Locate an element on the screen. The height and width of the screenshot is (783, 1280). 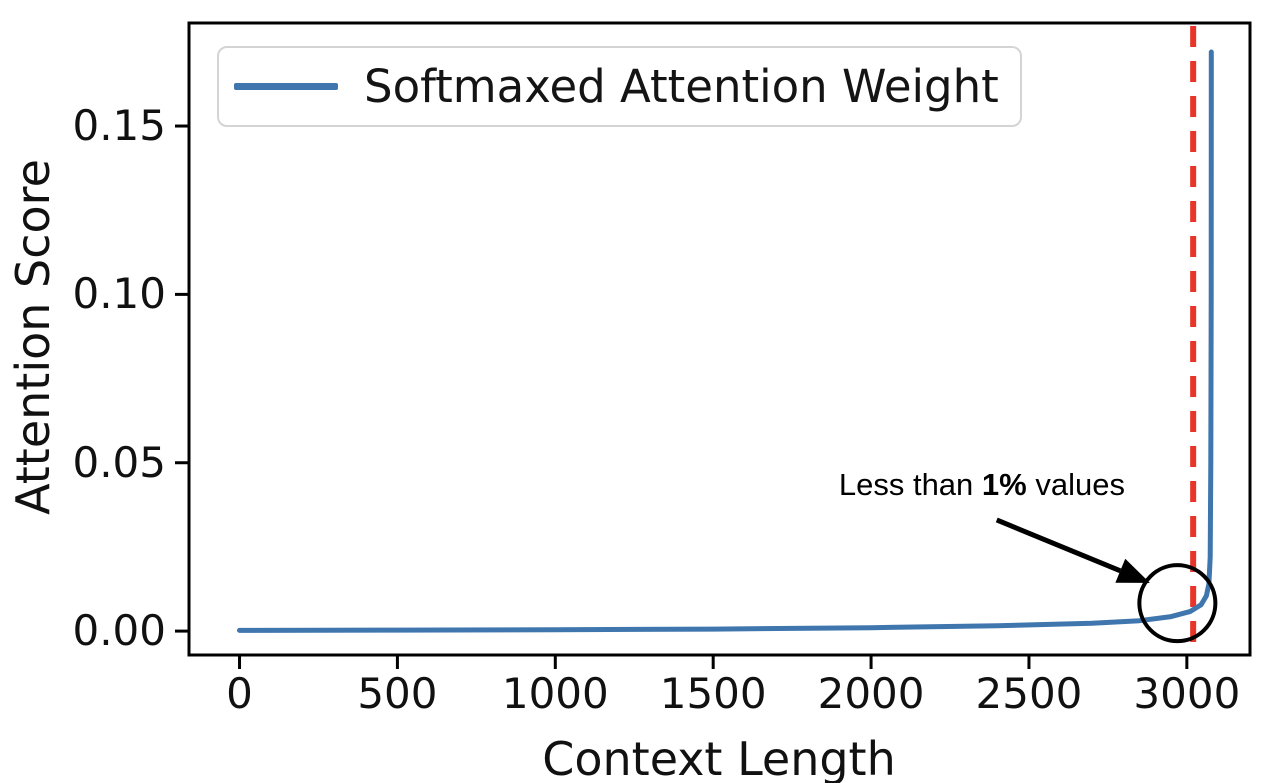
annotation-text-prefix: Less than is located at coordinates (910, 484).